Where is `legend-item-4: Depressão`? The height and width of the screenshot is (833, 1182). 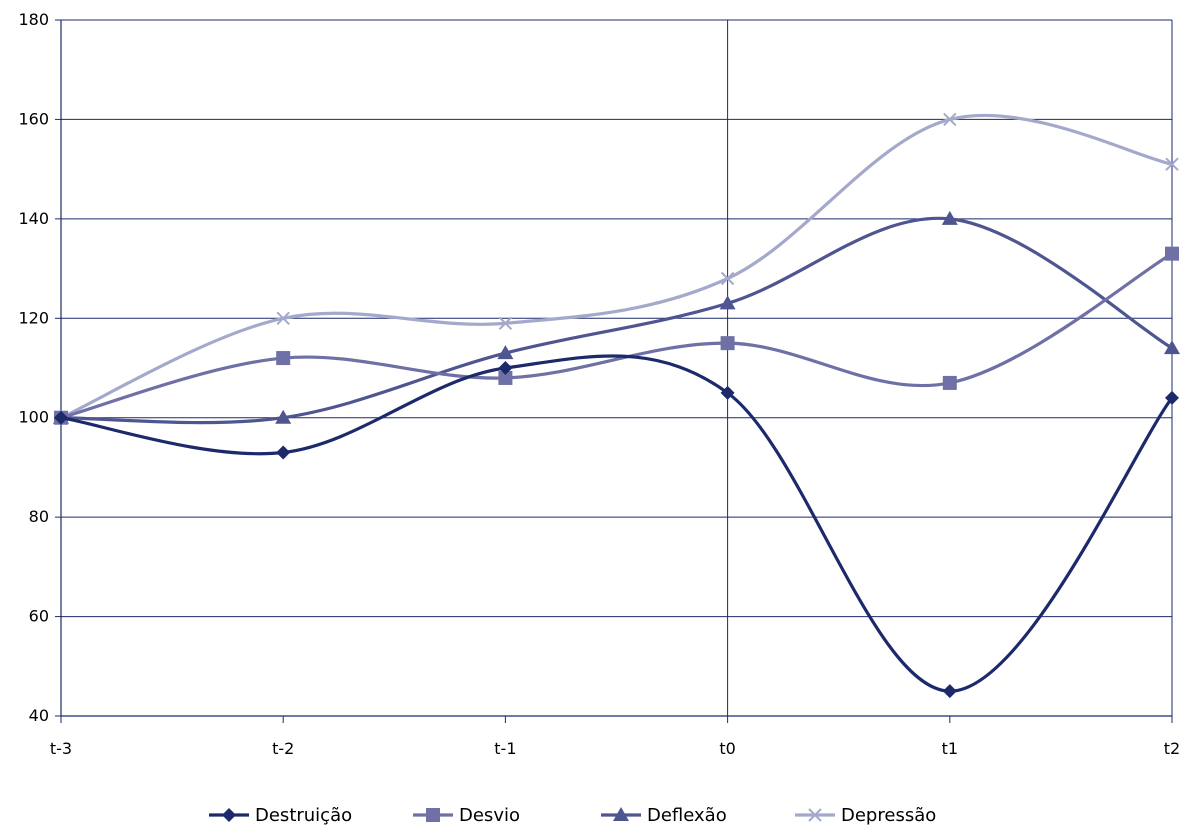 legend-item-4: Depressão is located at coordinates (865, 815).